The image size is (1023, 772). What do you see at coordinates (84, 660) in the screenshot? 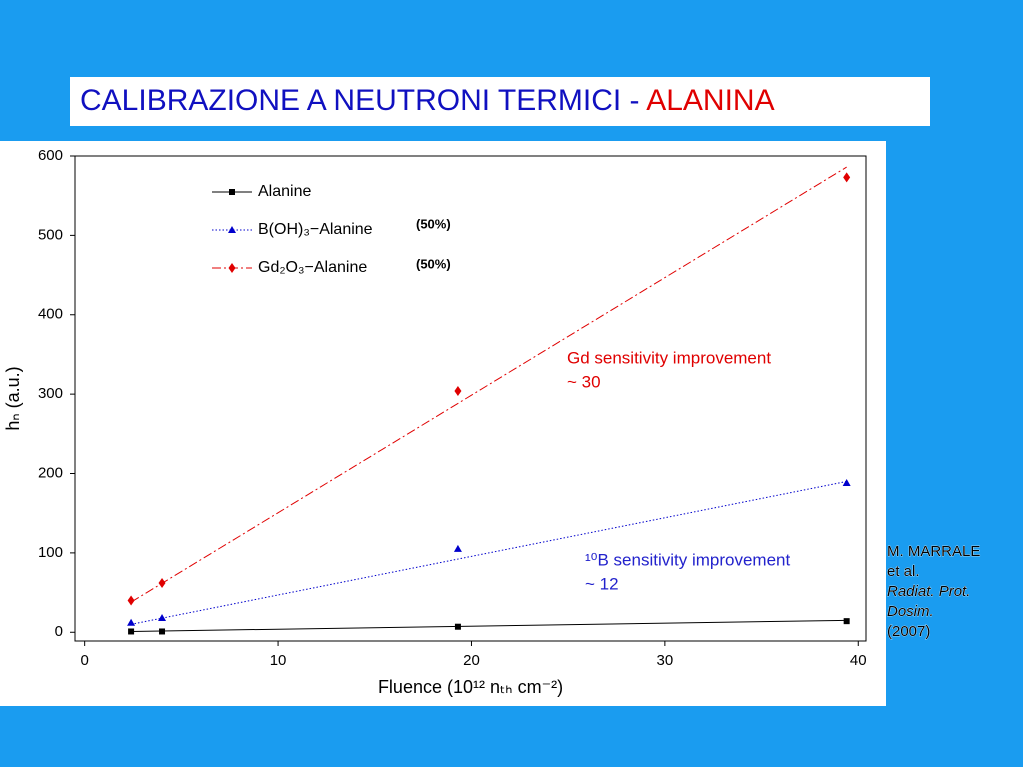
I see `x-tick-label: 0` at bounding box center [84, 660].